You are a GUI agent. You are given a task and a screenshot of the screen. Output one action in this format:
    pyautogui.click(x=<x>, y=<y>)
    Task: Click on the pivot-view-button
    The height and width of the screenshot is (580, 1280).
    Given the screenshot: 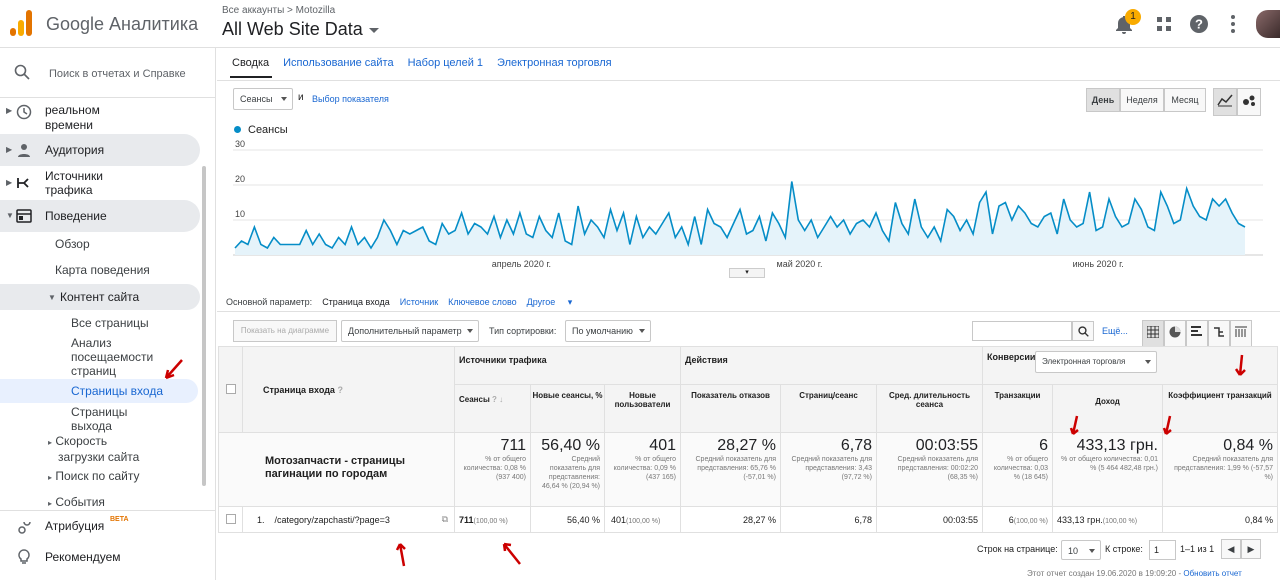 What is the action you would take?
    pyautogui.click(x=1241, y=333)
    